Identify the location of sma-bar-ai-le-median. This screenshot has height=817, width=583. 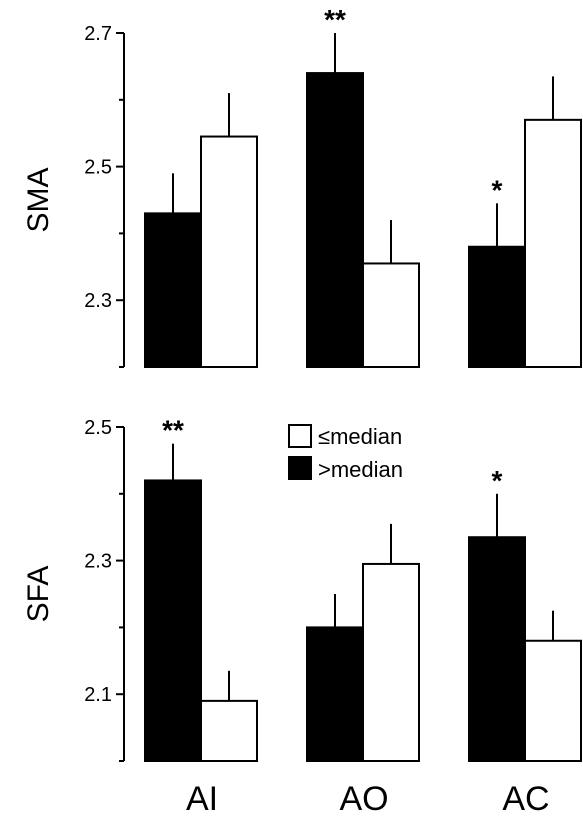
(229, 251).